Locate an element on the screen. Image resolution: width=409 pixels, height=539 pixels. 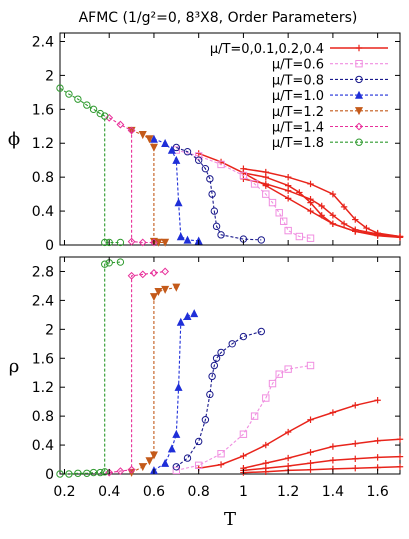
rho-y-tick-label: 2 is located at coordinates (49, 330).